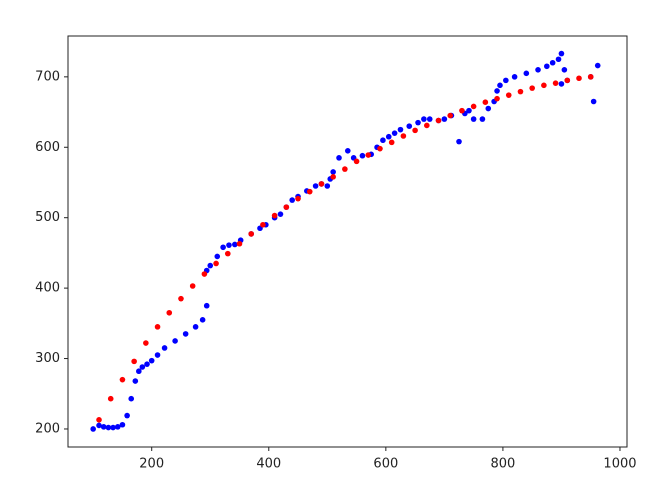 This screenshot has width=658, height=492. Describe the element at coordinates (47, 428) in the screenshot. I see `y-tick-label: 200` at that location.